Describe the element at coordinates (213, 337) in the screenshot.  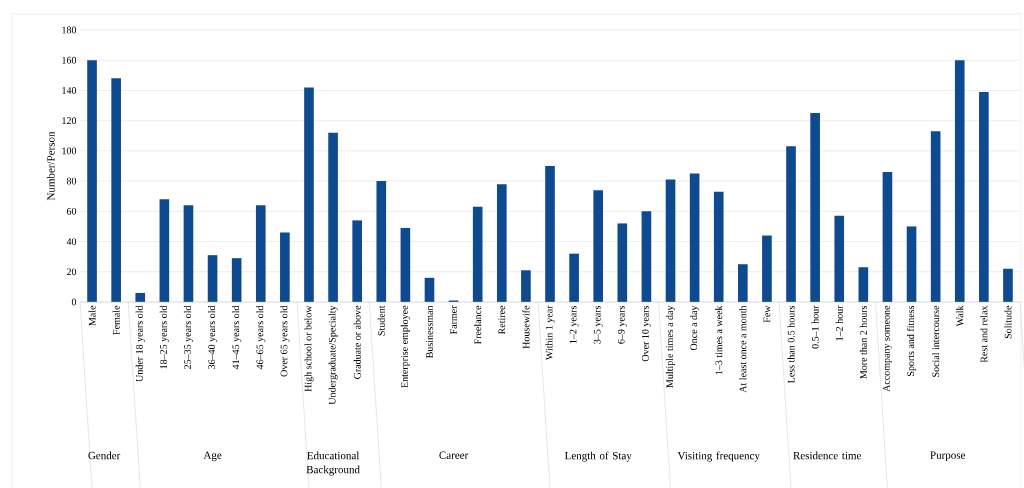
I see `x-tick-label: 36–40 years old` at that location.